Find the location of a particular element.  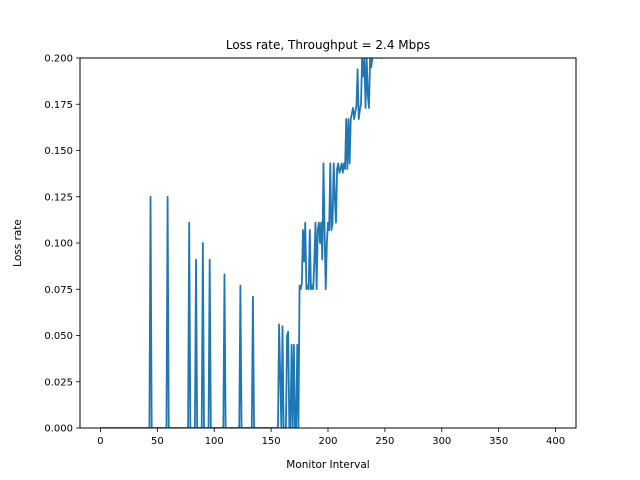

x-tick-label: 400 is located at coordinates (555, 441).